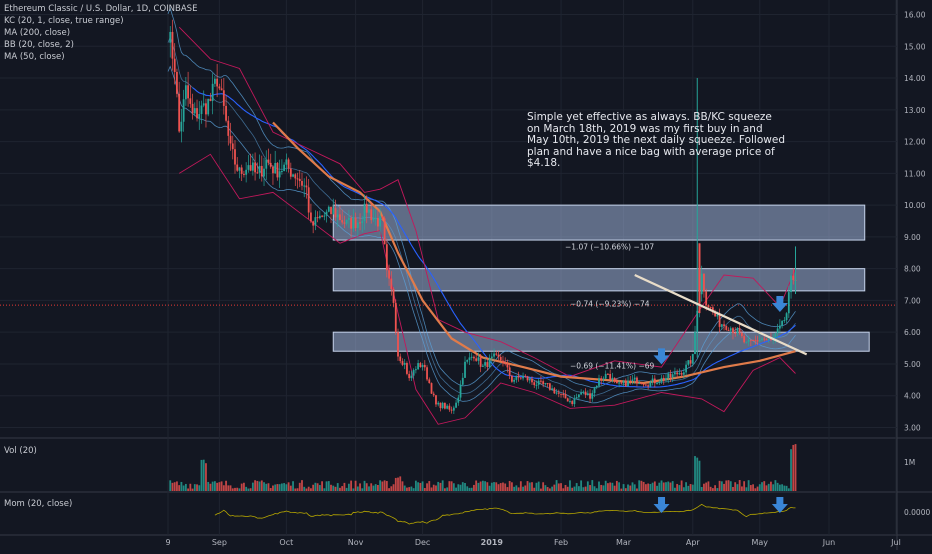 The image size is (932, 554). I want to click on momentum-tick-label: 0.0000, so click(917, 512).